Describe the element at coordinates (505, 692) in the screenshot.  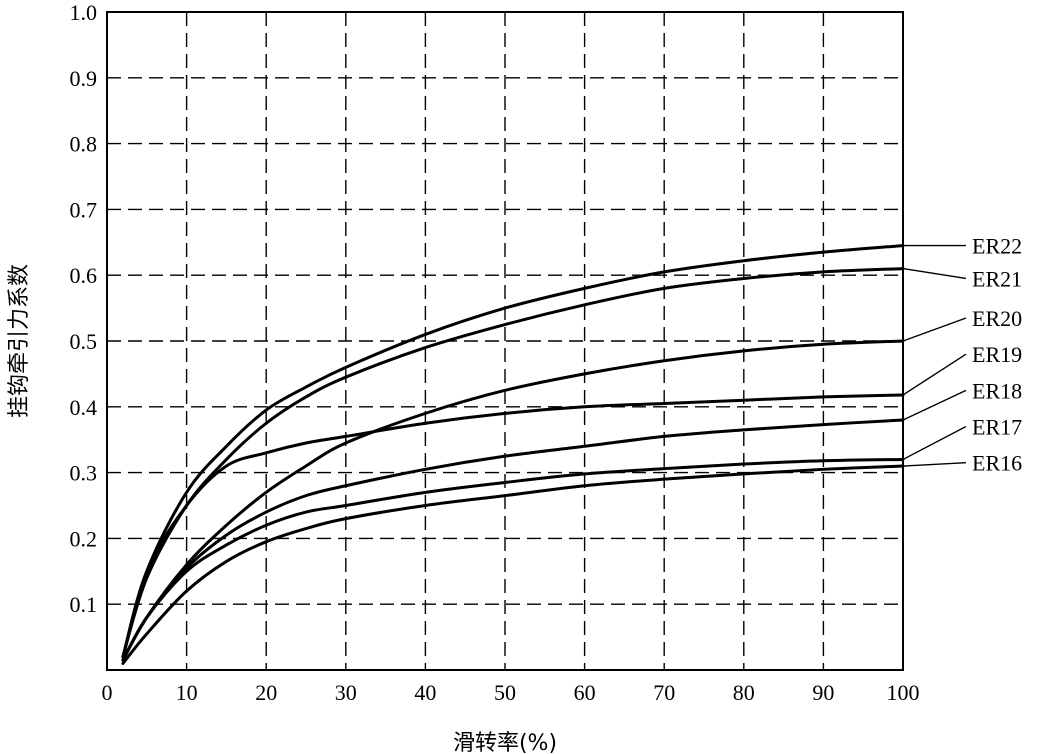
I see `x-tick-label: 50` at that location.